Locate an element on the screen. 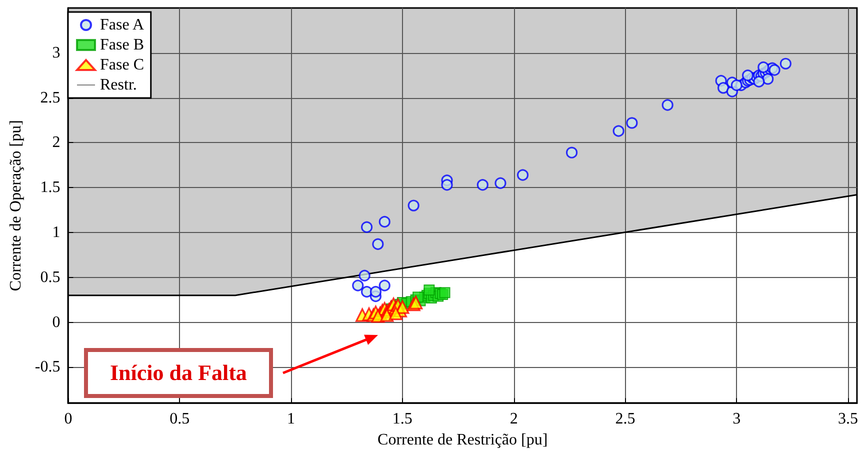 Image resolution: width=861 pixels, height=453 pixels. y-tick-label: 2.5 is located at coordinates (50, 97).